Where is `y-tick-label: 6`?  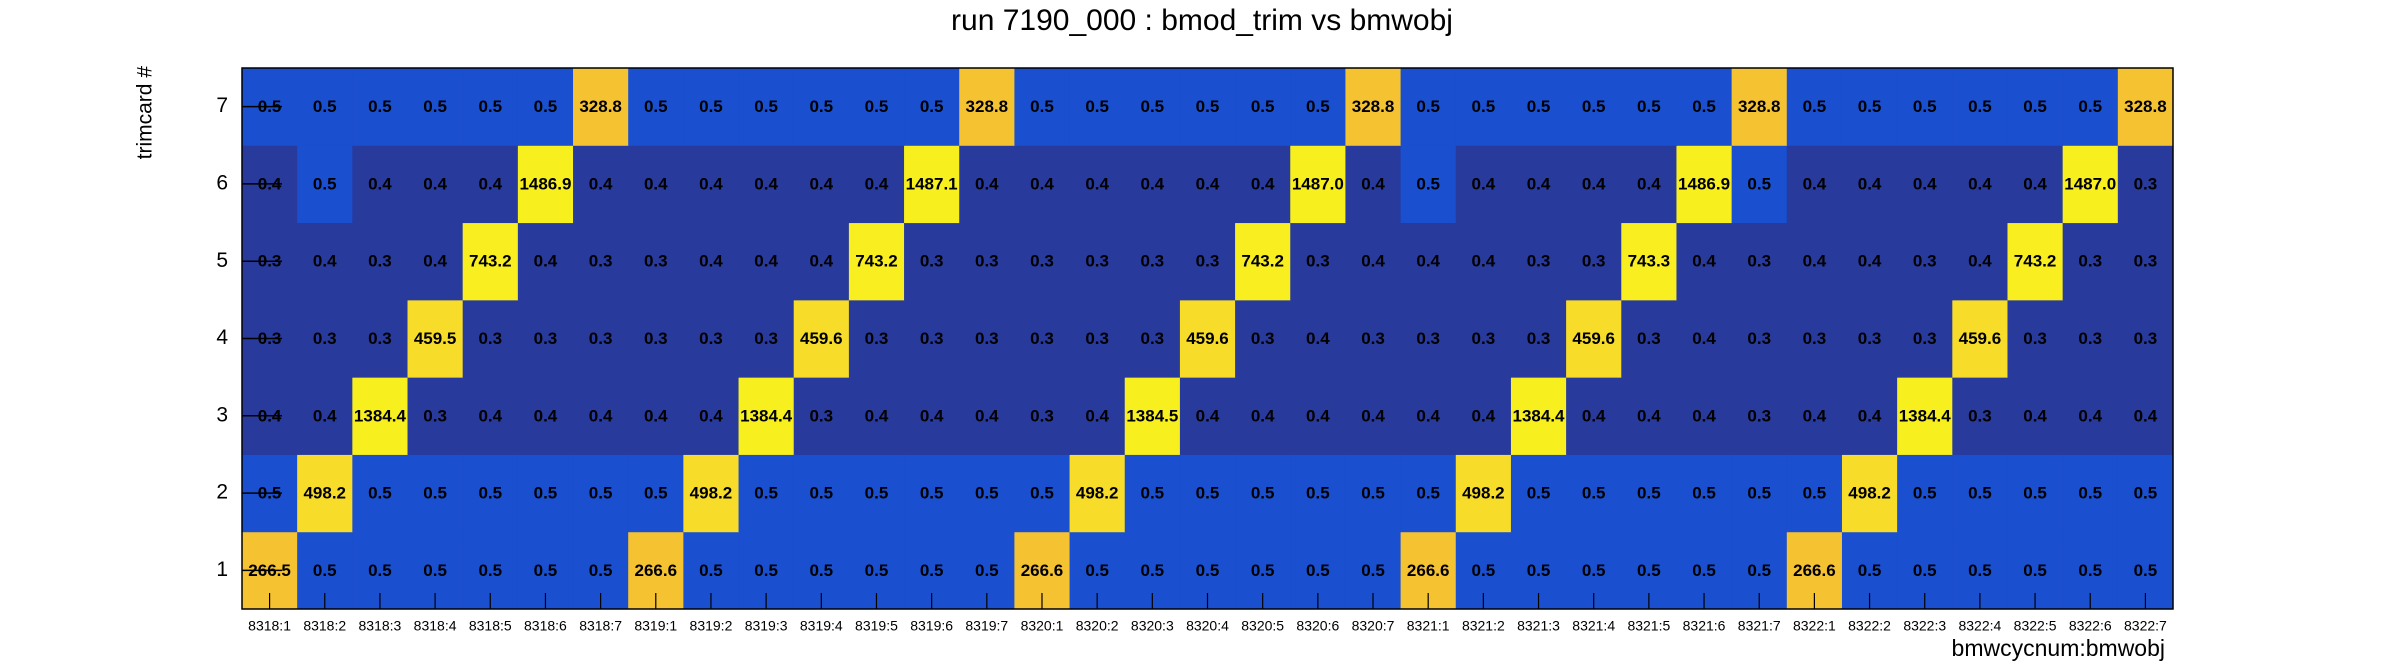 y-tick-label: 6 is located at coordinates (222, 182).